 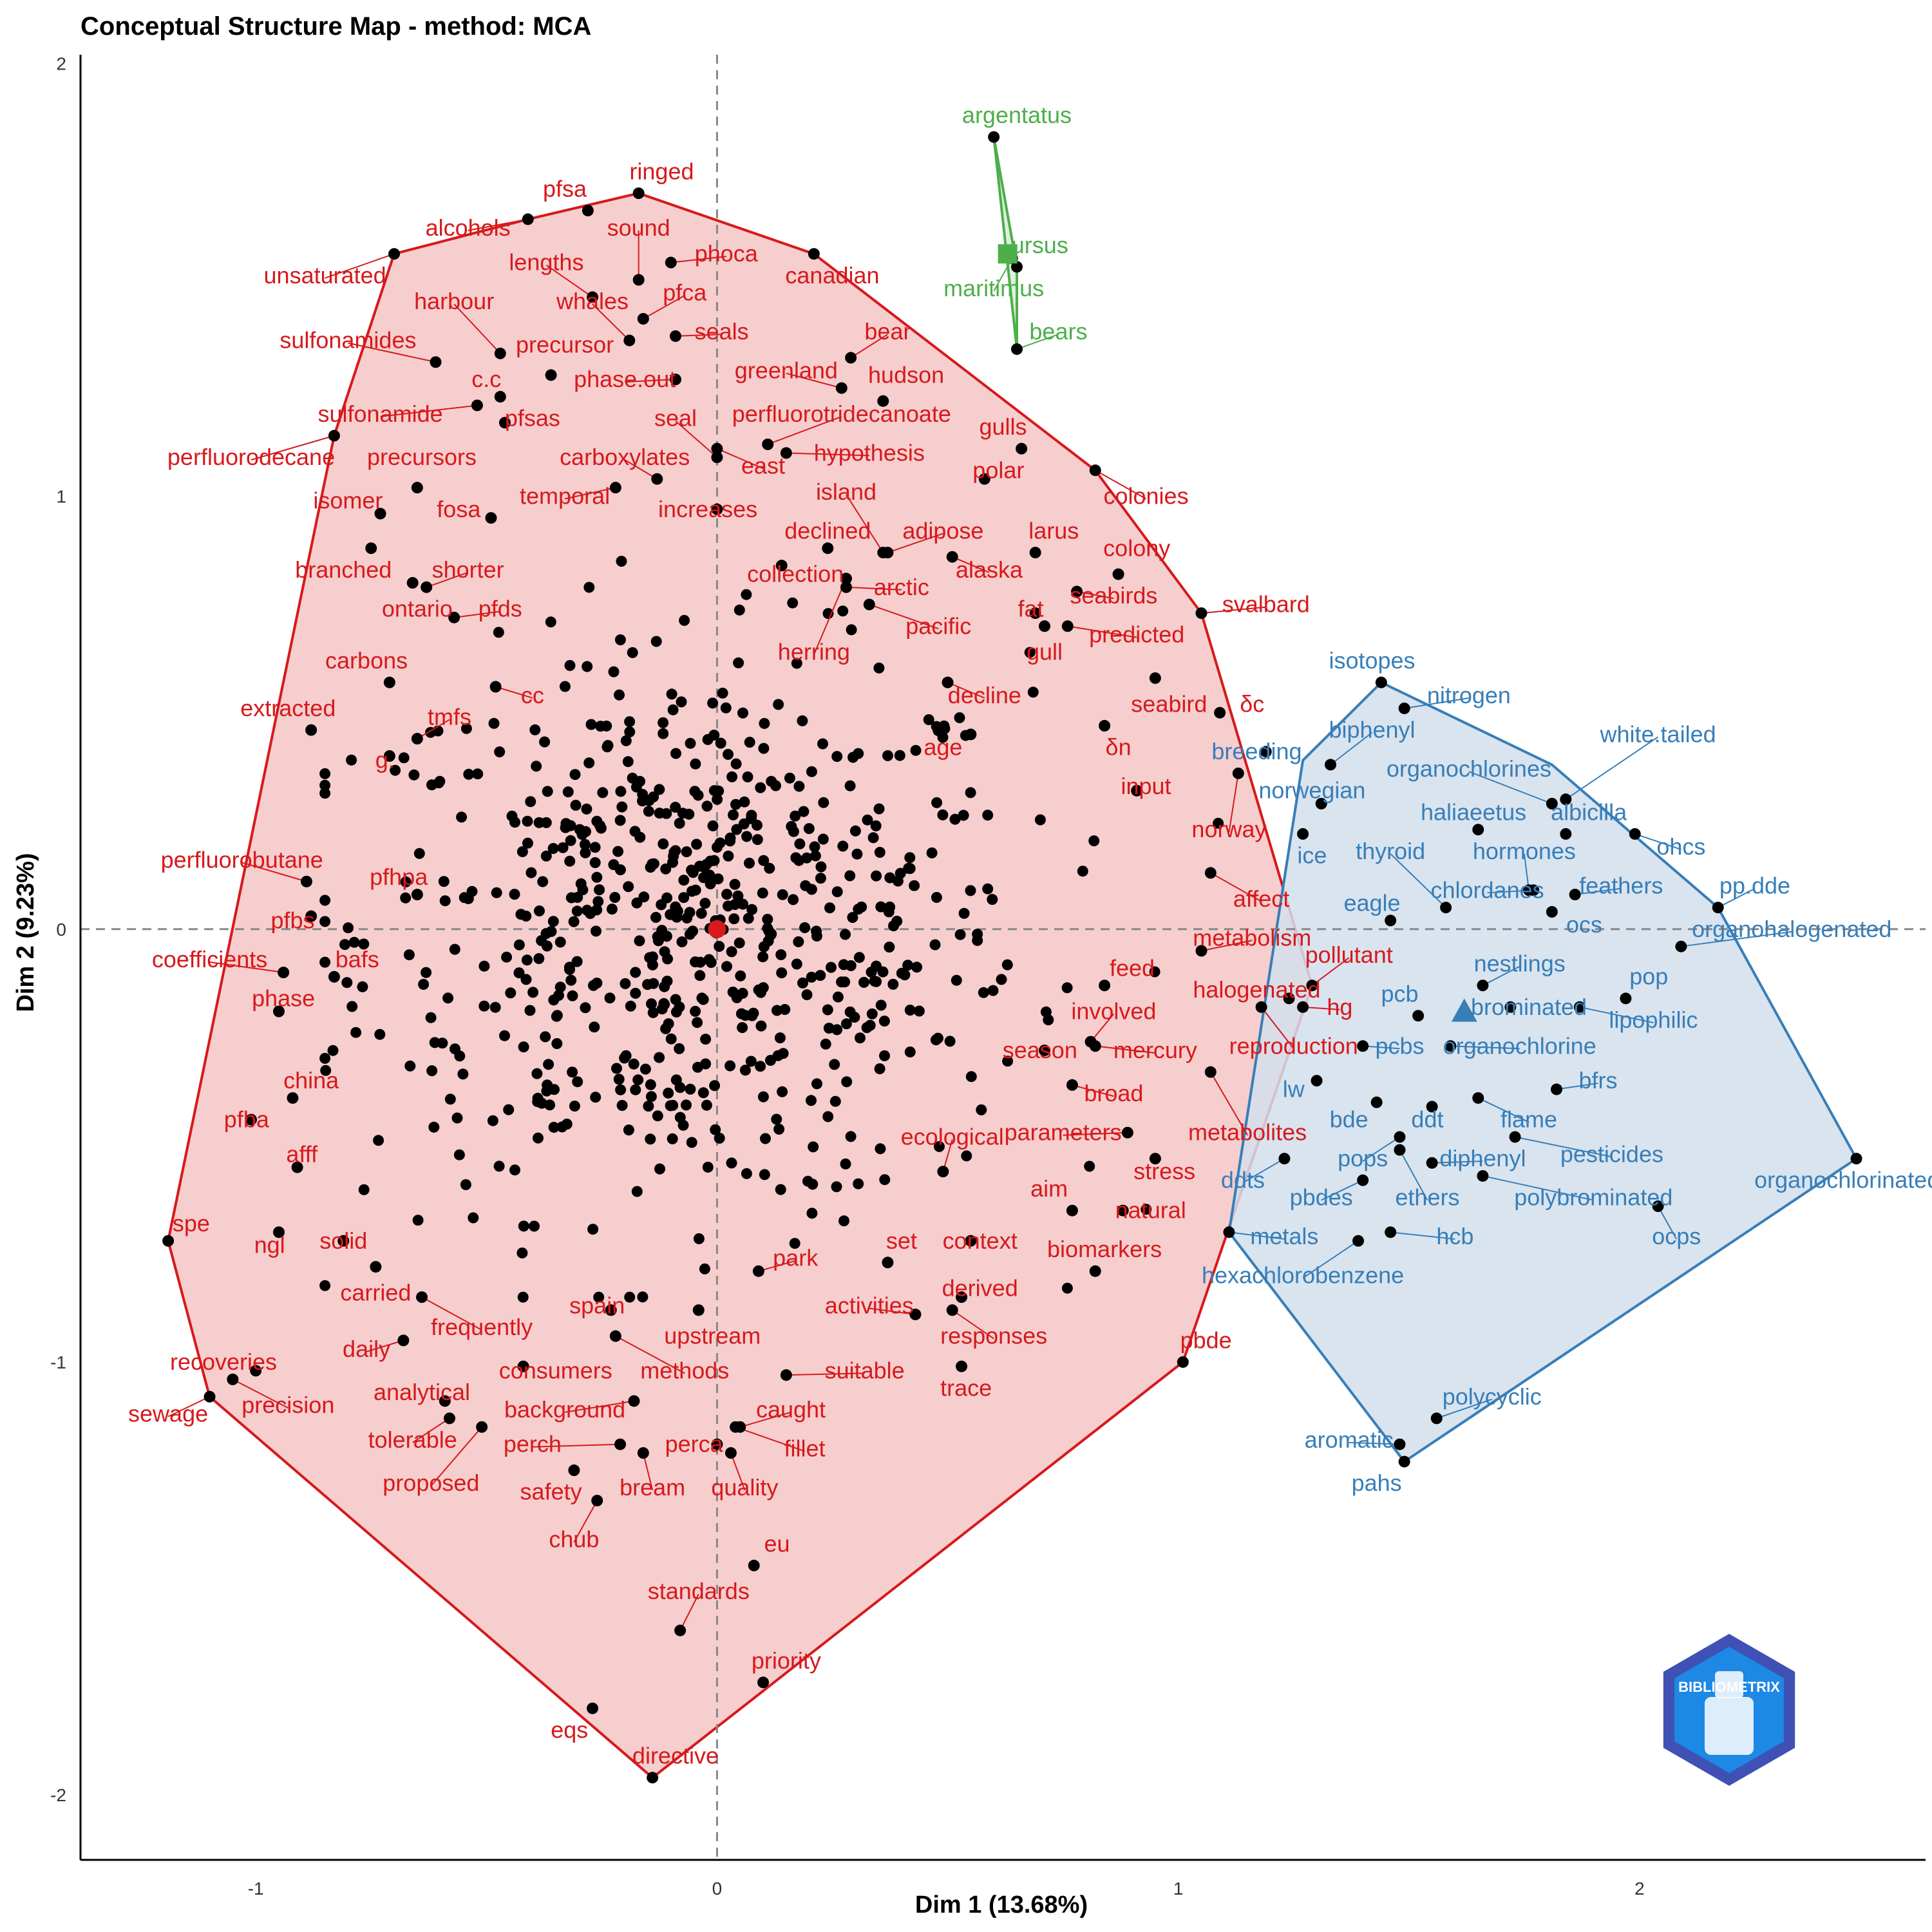 What do you see at coordinates (58, 1795) in the screenshot?
I see `y-tick-label: -2` at bounding box center [58, 1795].